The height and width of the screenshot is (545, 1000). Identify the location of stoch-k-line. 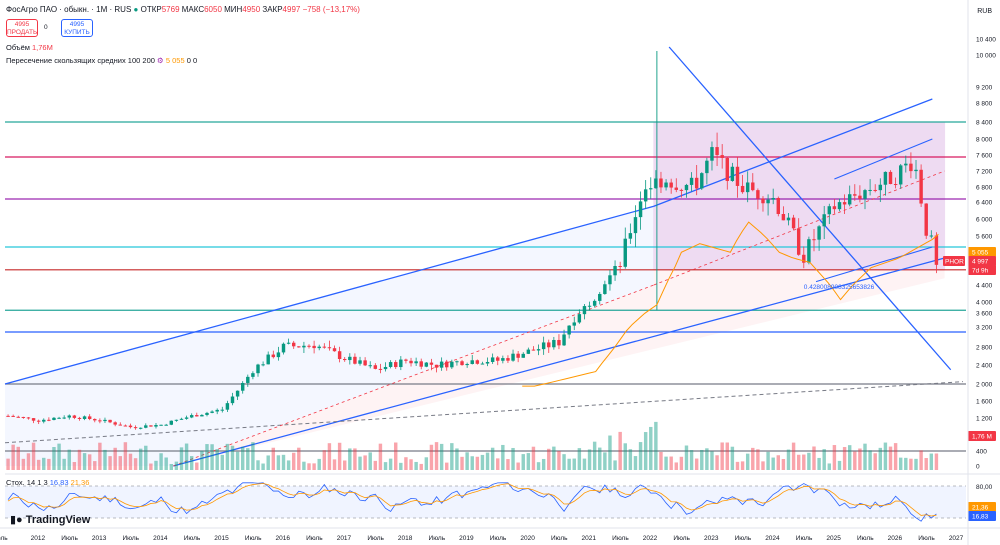
(472, 502).